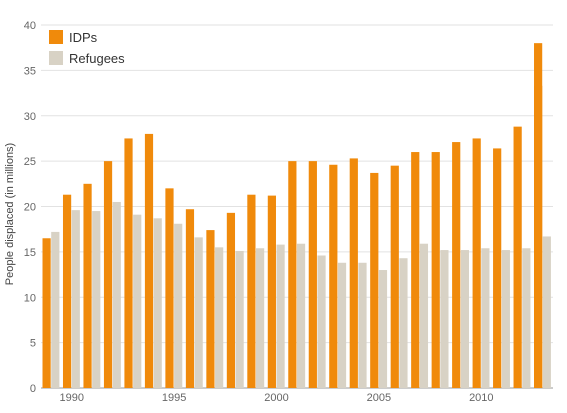 This screenshot has width=567, height=413. What do you see at coordinates (481, 398) in the screenshot?
I see `x-tick-label: 2010` at bounding box center [481, 398].